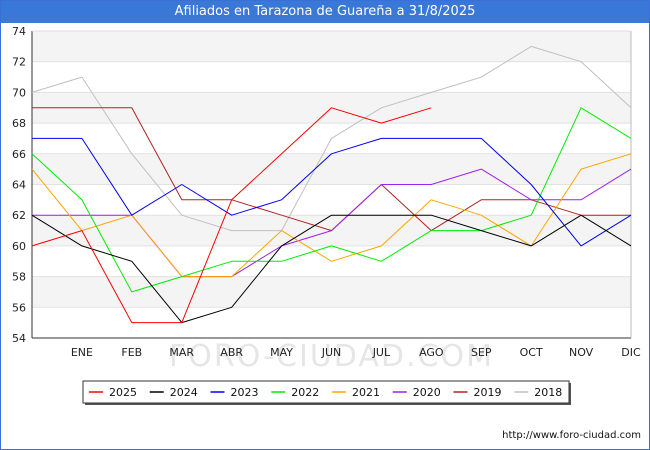  Describe the element at coordinates (281, 352) in the screenshot. I see `x-tick-label: MAY` at that location.